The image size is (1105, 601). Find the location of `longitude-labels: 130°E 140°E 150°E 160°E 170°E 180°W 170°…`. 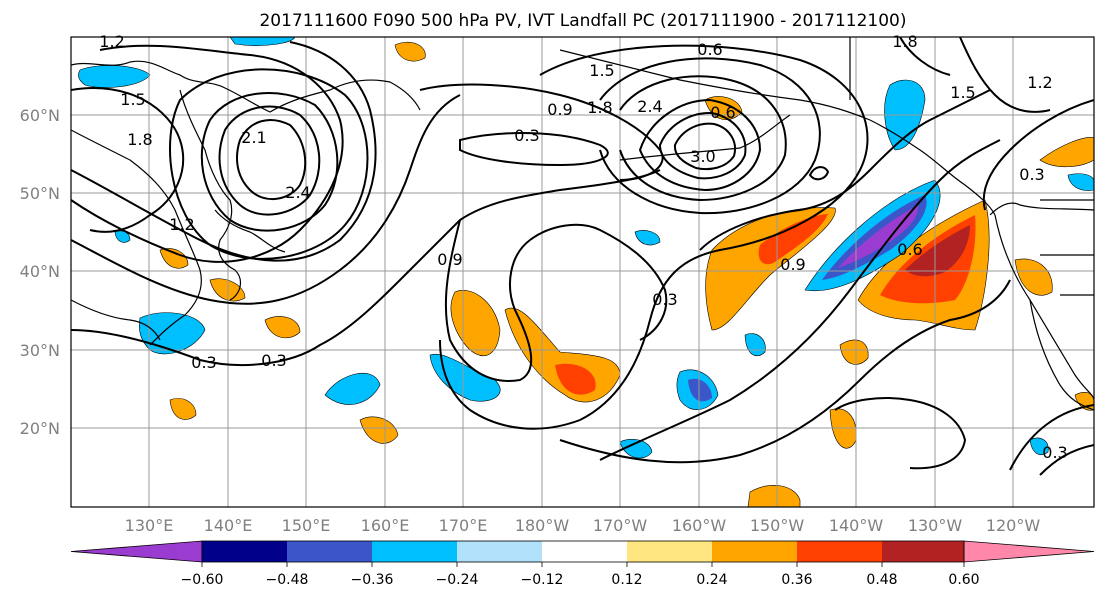

longitude-labels: 130°E 140°E 150°E 160°E 170°E 180°W 170°… is located at coordinates (583, 525).